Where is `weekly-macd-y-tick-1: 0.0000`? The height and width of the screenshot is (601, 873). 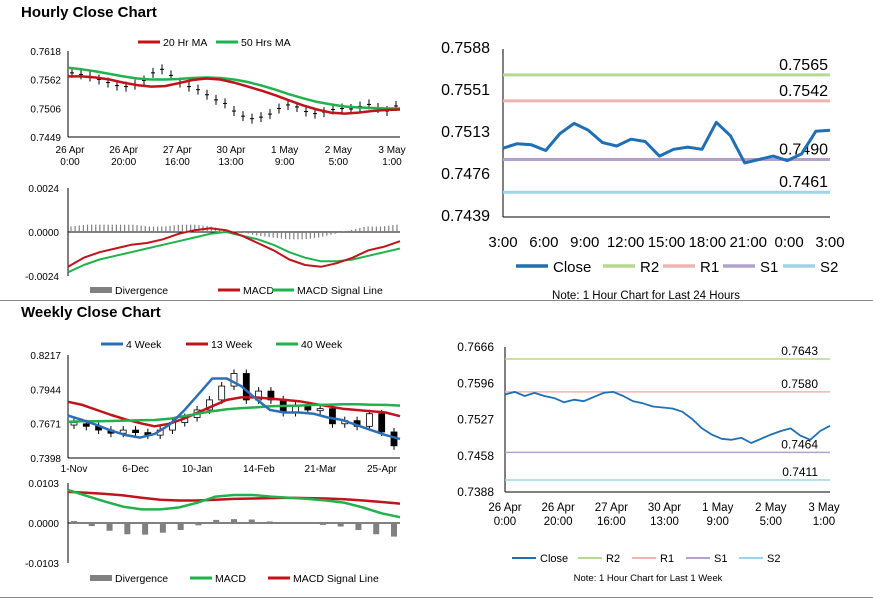 weekly-macd-y-tick-1: 0.0000 is located at coordinates (43, 524).